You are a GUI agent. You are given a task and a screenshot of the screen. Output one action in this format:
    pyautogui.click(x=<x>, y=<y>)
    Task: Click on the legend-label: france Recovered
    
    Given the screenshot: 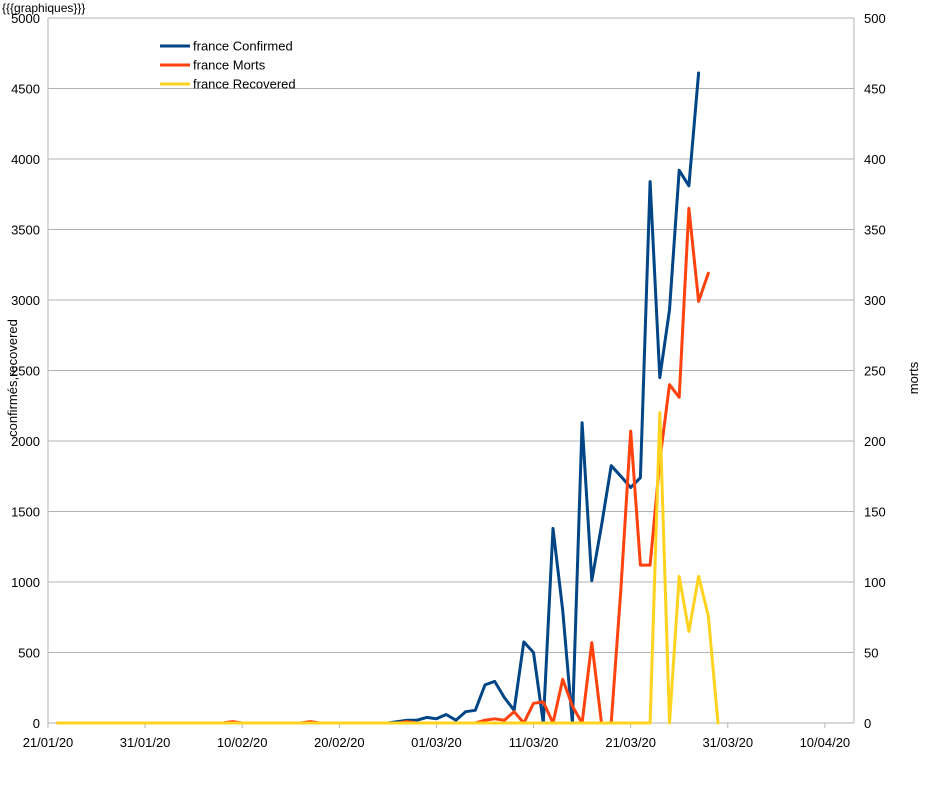 What is the action you would take?
    pyautogui.click(x=244, y=84)
    